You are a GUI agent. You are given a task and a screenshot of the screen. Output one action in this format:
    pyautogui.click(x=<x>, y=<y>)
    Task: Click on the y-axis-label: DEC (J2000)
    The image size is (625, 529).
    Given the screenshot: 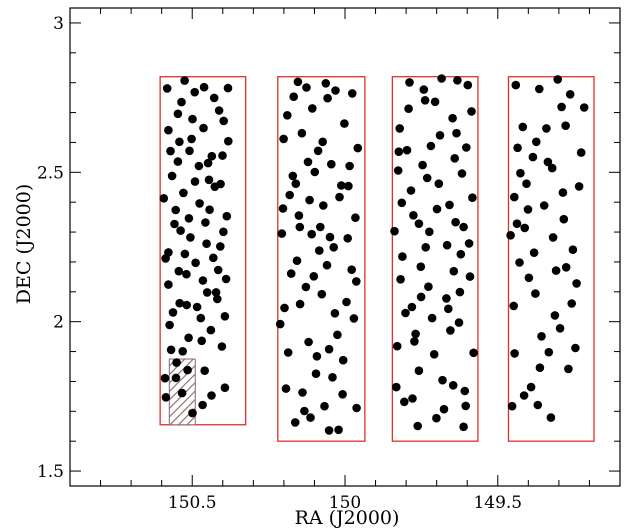 What is the action you would take?
    pyautogui.click(x=24, y=244)
    